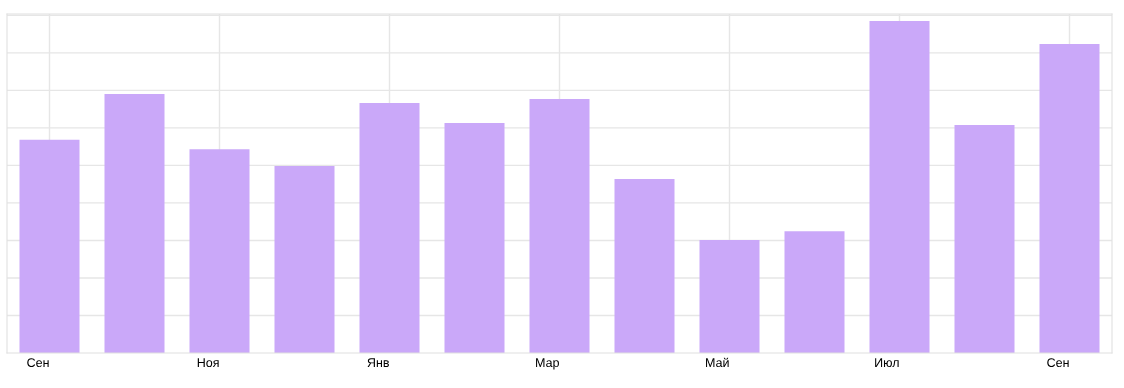  I want to click on x-tick-label: Янв, so click(378, 362).